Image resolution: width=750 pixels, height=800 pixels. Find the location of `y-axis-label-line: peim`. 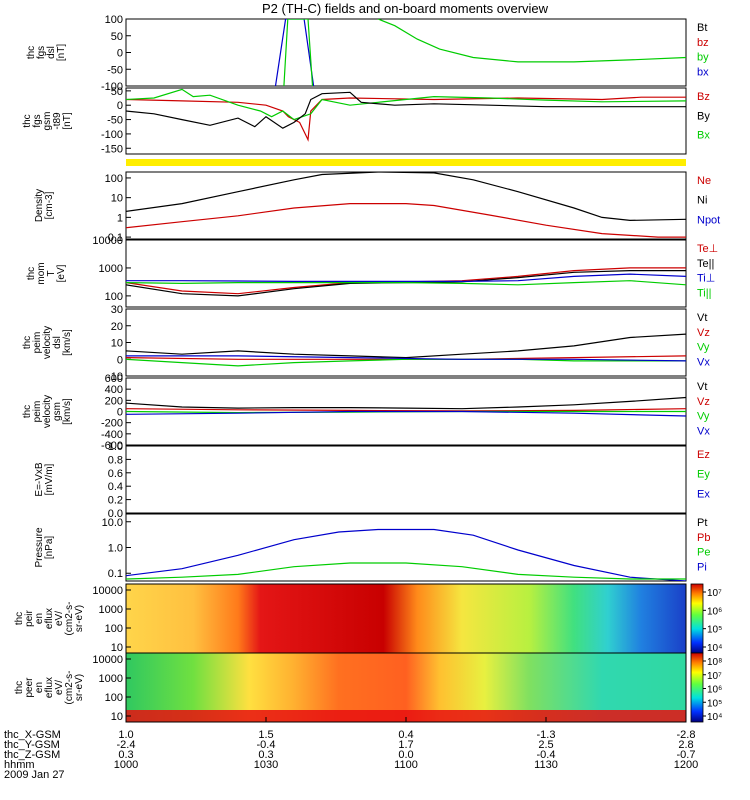

y-axis-label-line: peim is located at coordinates (37, 412).